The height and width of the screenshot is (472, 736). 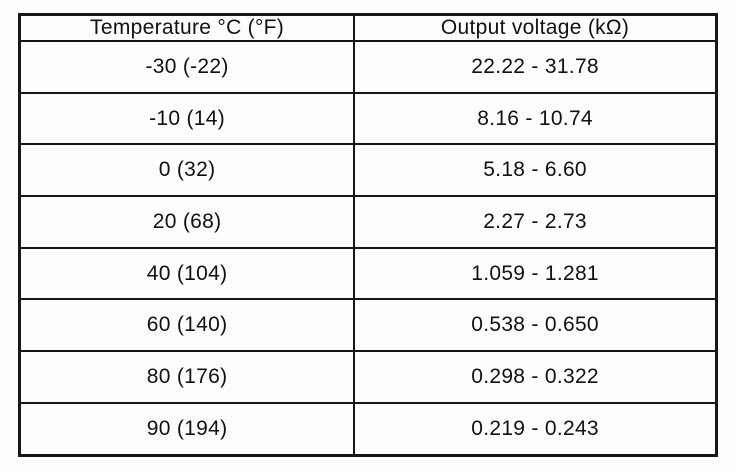 I want to click on voltage-cell: 22.22 - 31.78, so click(x=535, y=67).